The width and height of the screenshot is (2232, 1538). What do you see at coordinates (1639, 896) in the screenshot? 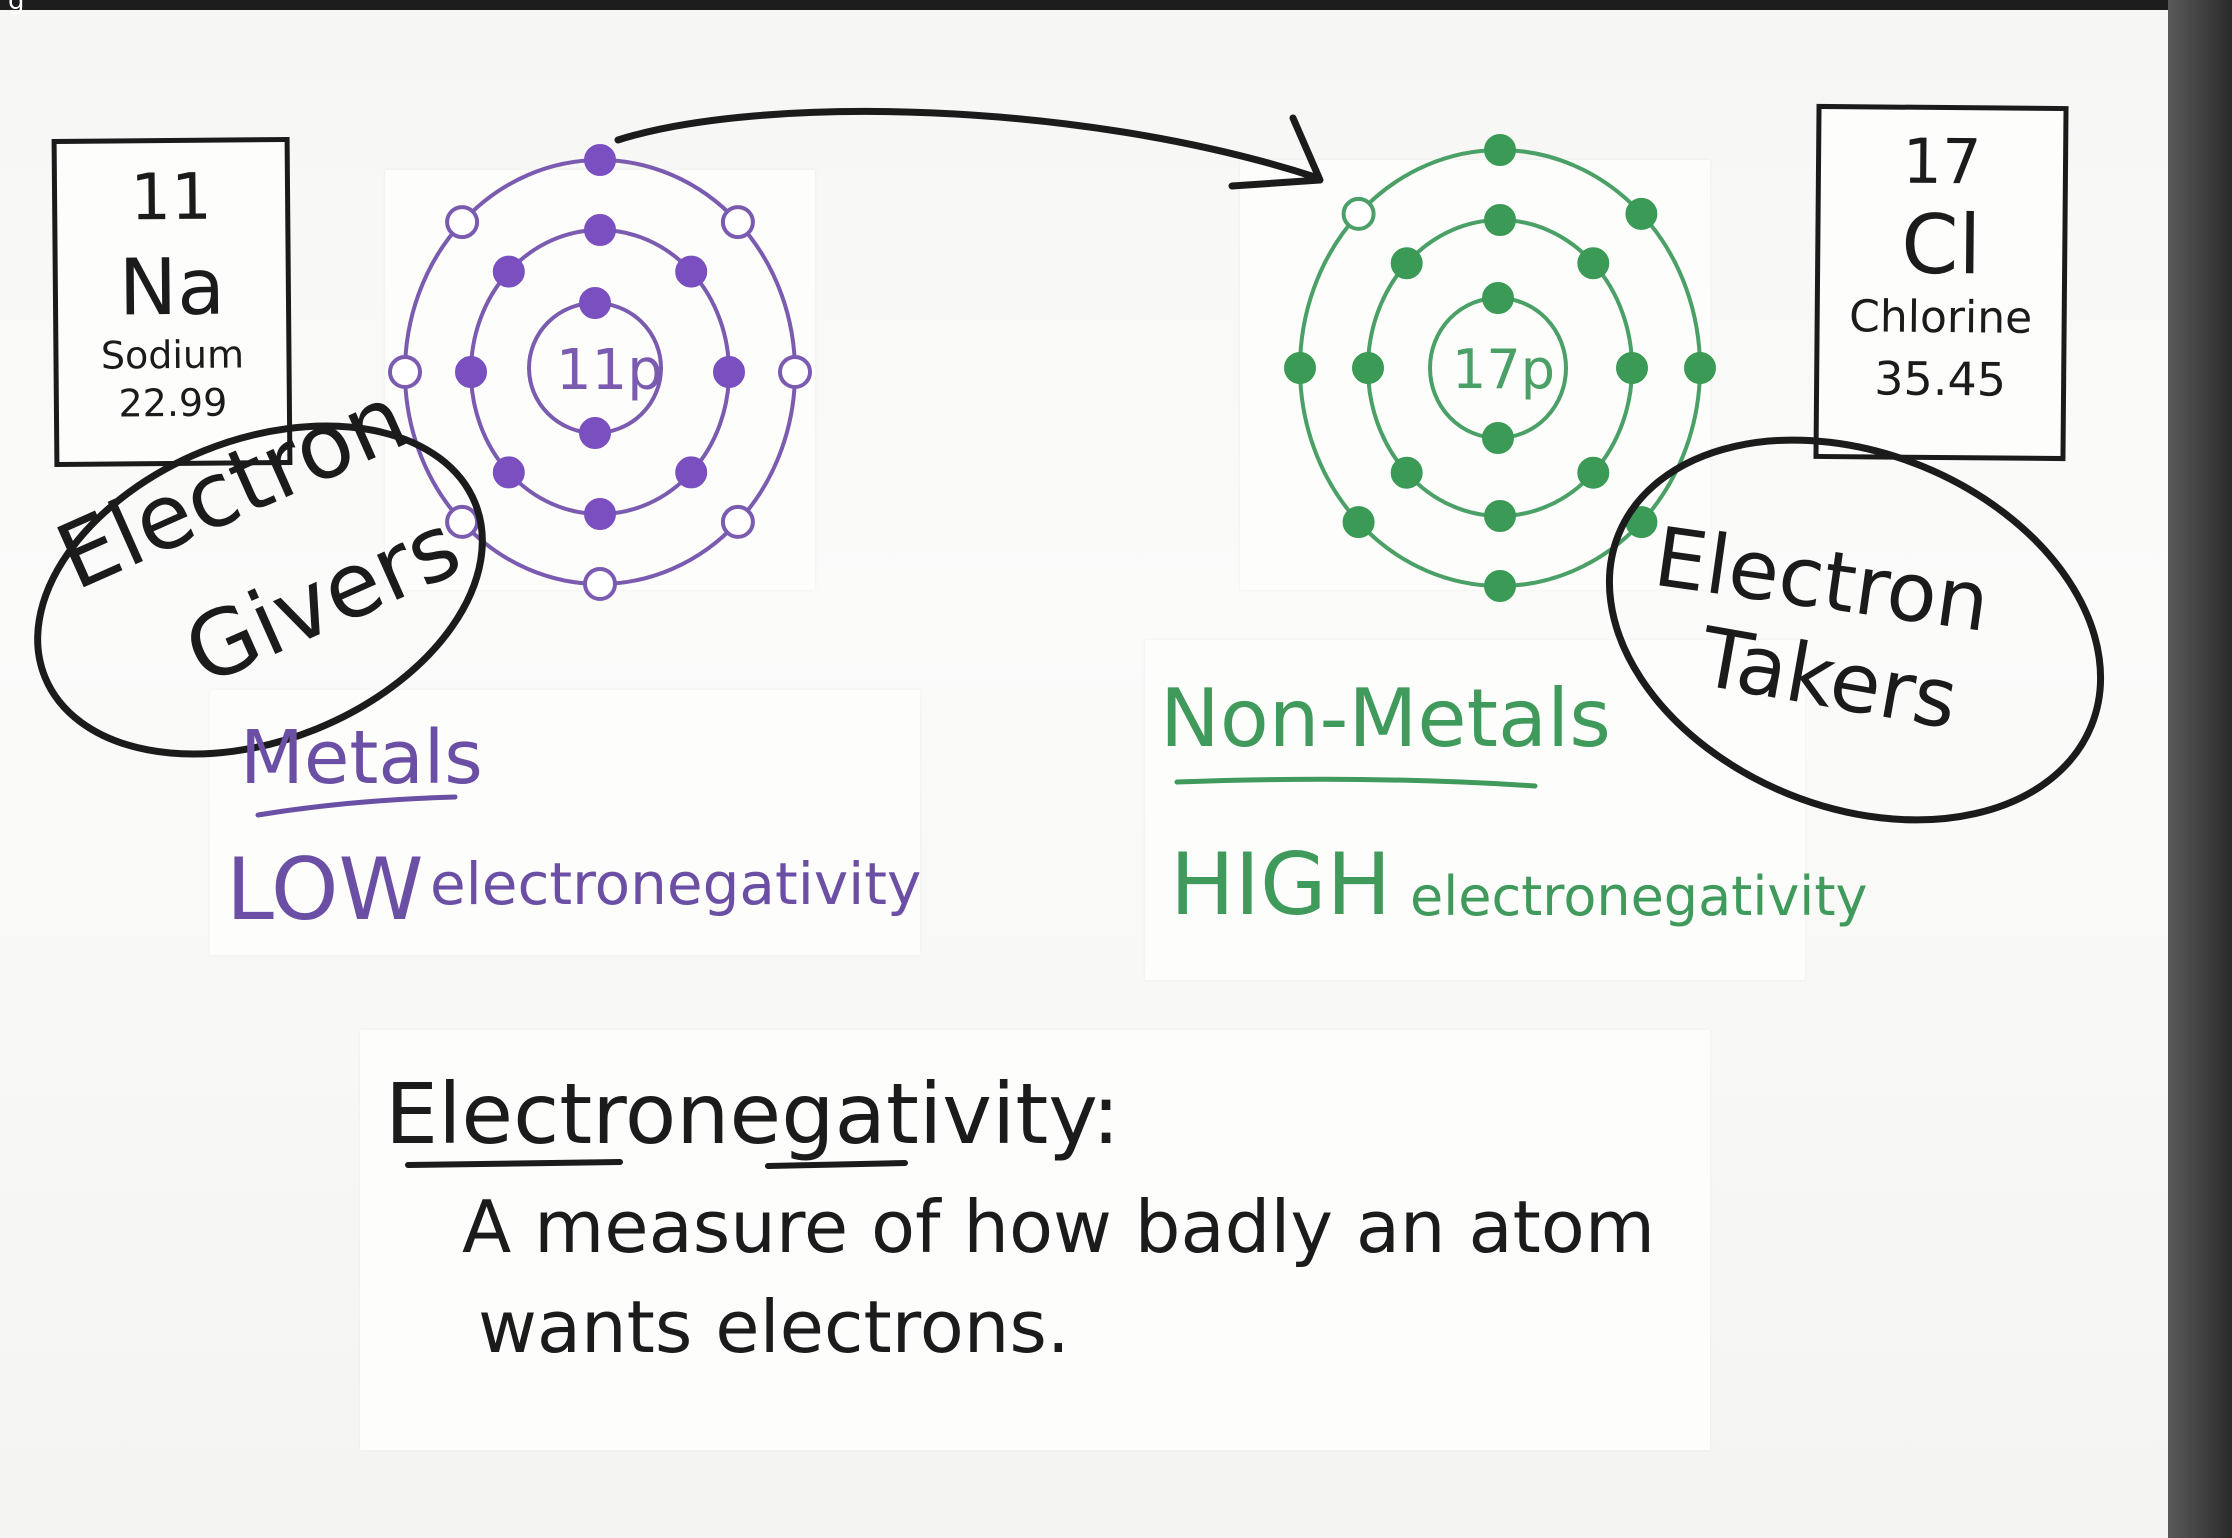
I see `nonmetals-property: electronegativity` at bounding box center [1639, 896].